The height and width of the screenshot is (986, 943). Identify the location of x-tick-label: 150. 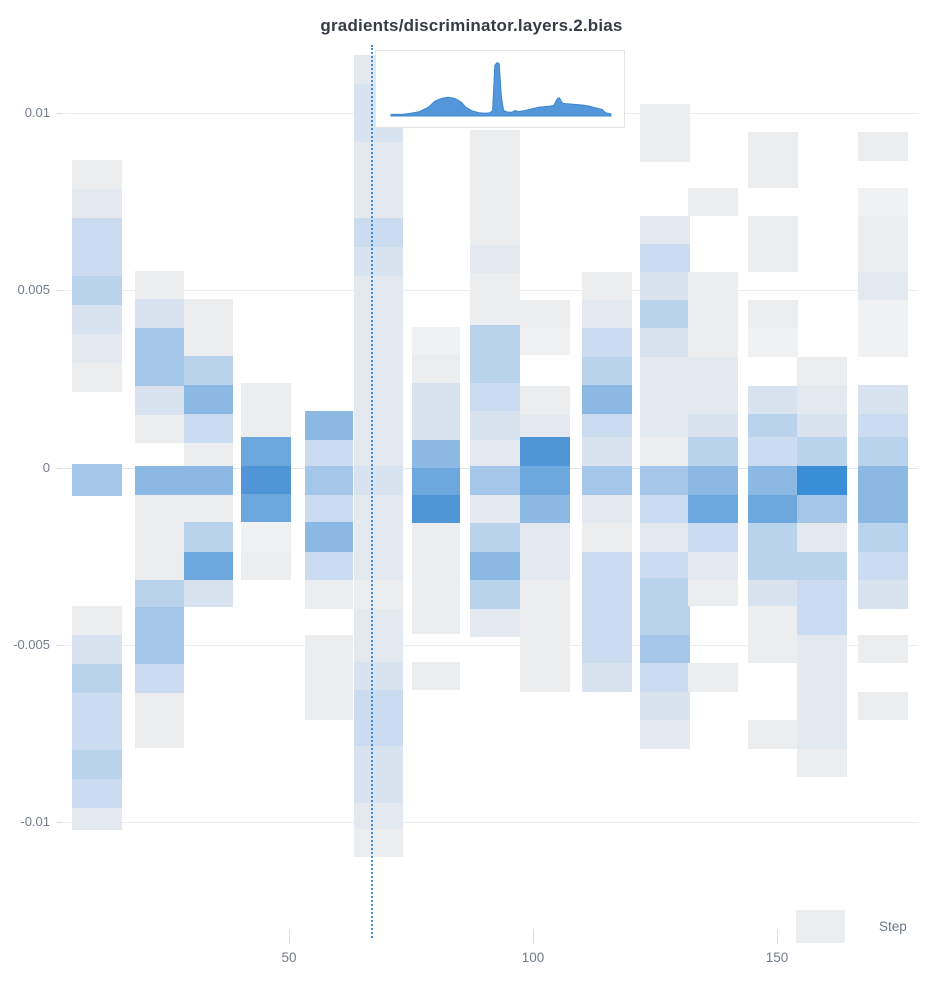
(777, 957).